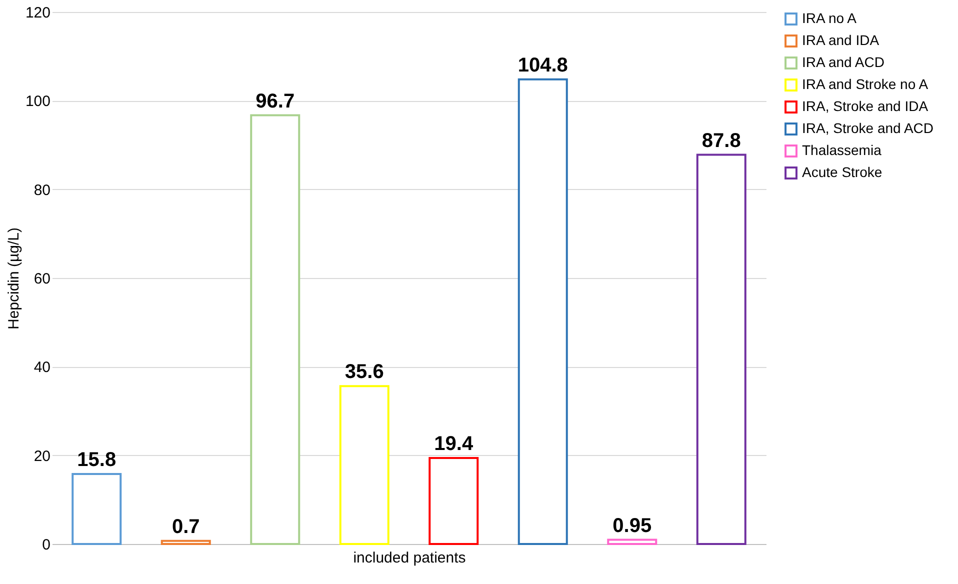 This screenshot has height=584, width=958. What do you see at coordinates (42, 190) in the screenshot?
I see `y-tick-label: 80` at bounding box center [42, 190].